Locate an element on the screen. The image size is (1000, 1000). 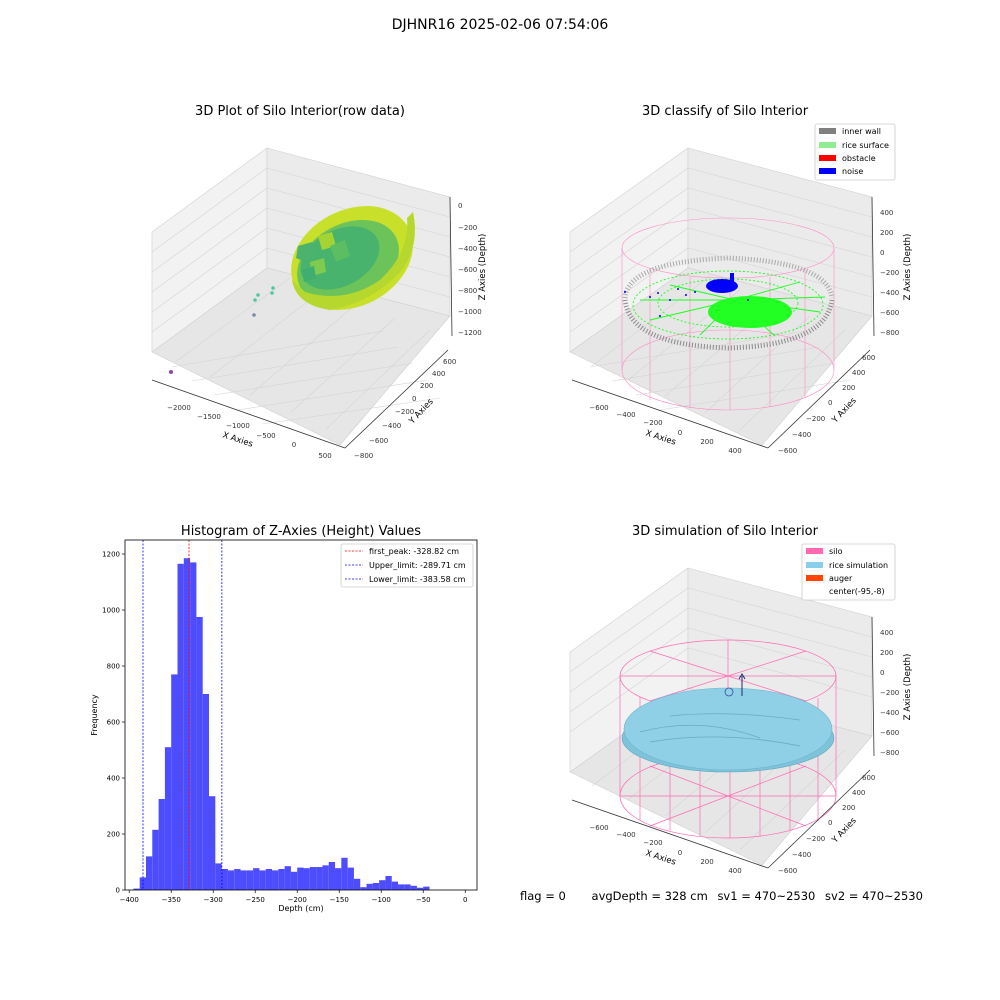
panel1-ytick: 400 is located at coordinates (438, 374).